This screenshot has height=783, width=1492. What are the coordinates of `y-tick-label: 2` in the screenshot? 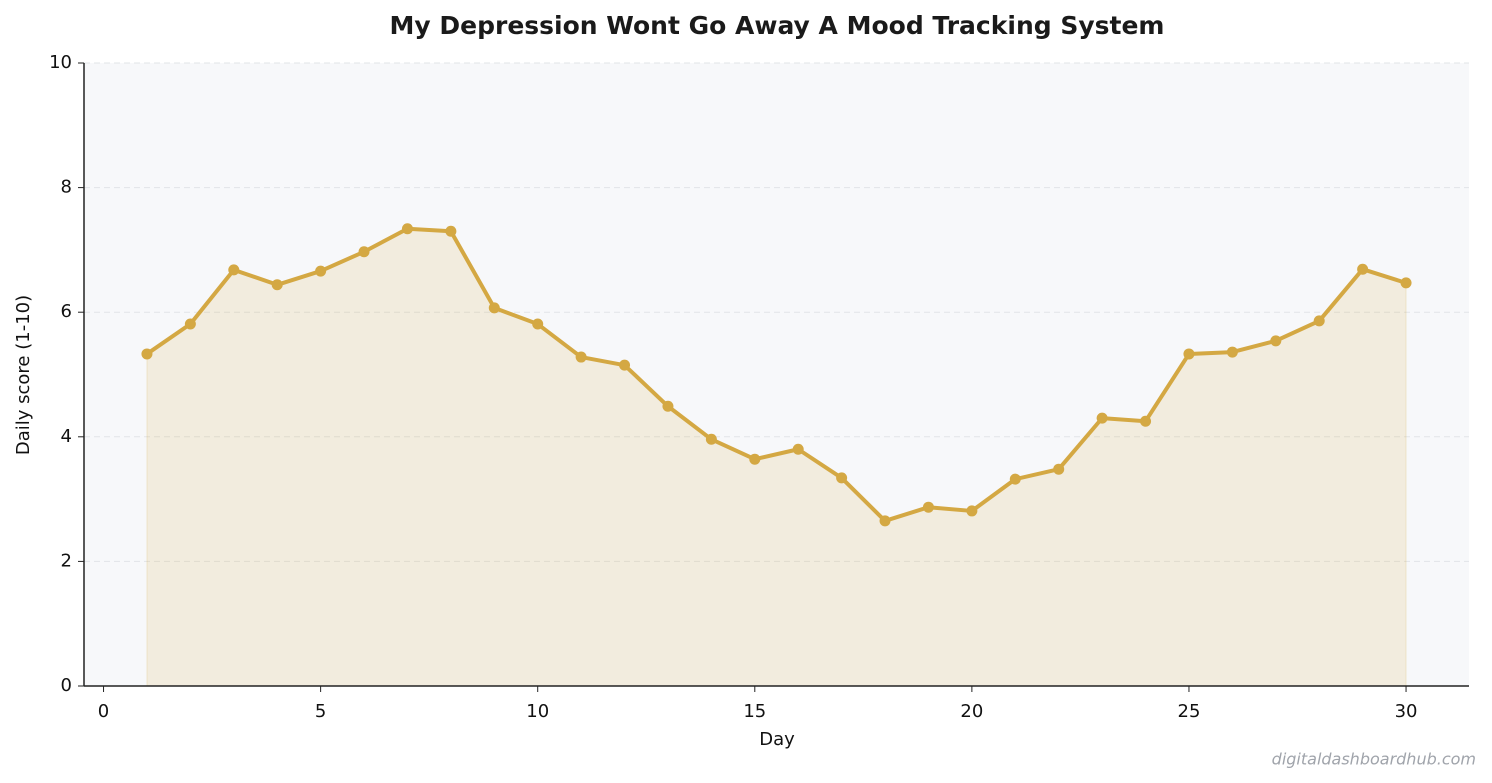 It's located at (66, 560).